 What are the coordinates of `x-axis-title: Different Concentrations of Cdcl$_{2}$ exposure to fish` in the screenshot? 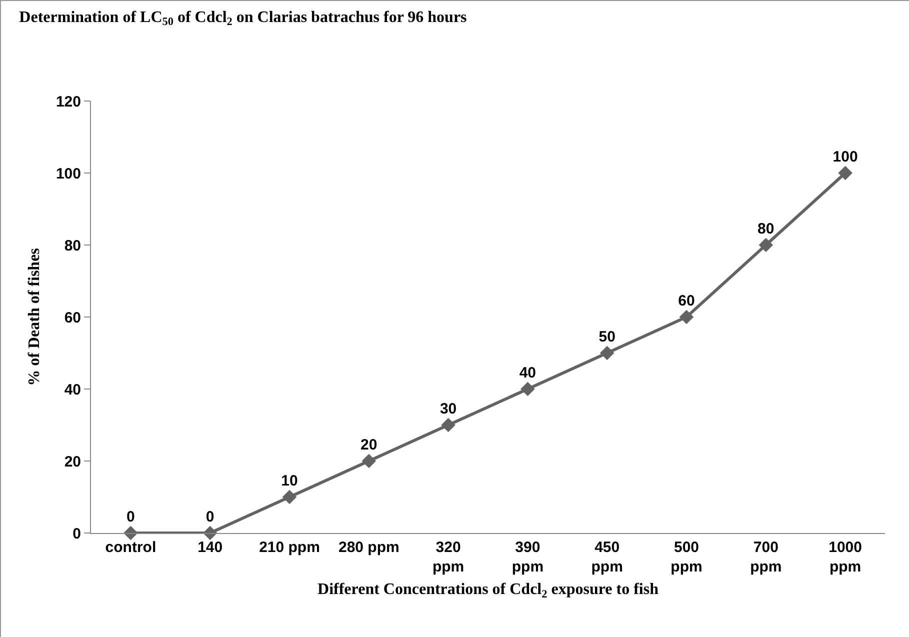 It's located at (488, 591).